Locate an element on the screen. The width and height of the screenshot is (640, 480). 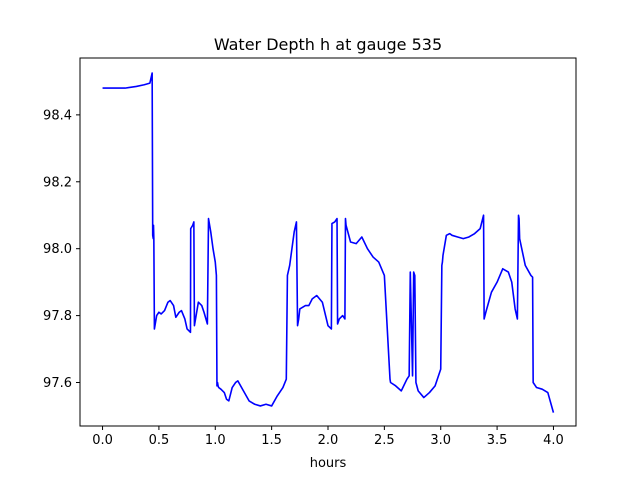
y-tick-label: 98.4 is located at coordinates (57, 115).